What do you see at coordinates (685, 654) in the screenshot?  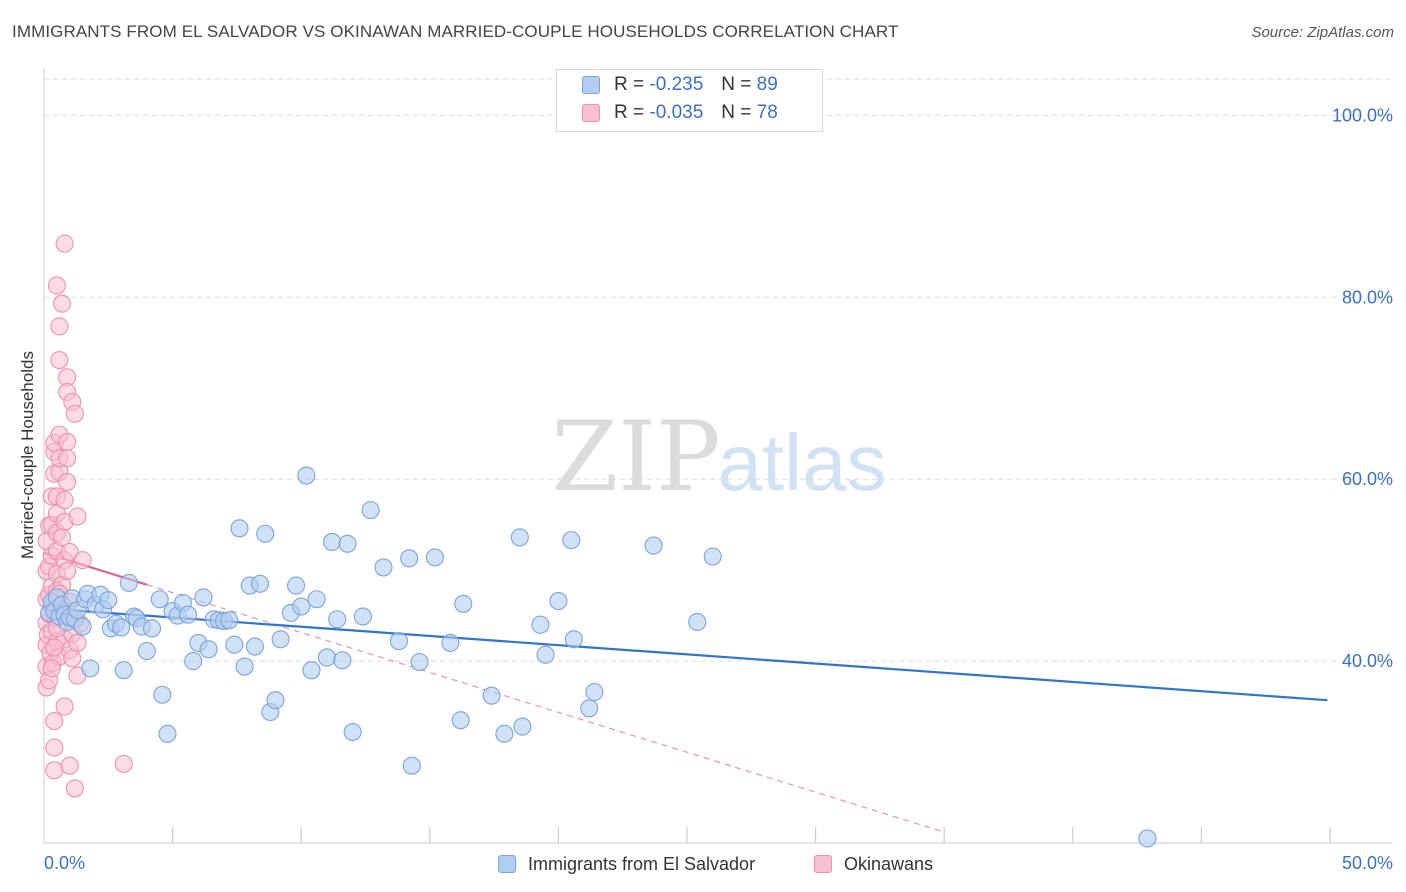 I see `el-salvador-trend-line` at bounding box center [685, 654].